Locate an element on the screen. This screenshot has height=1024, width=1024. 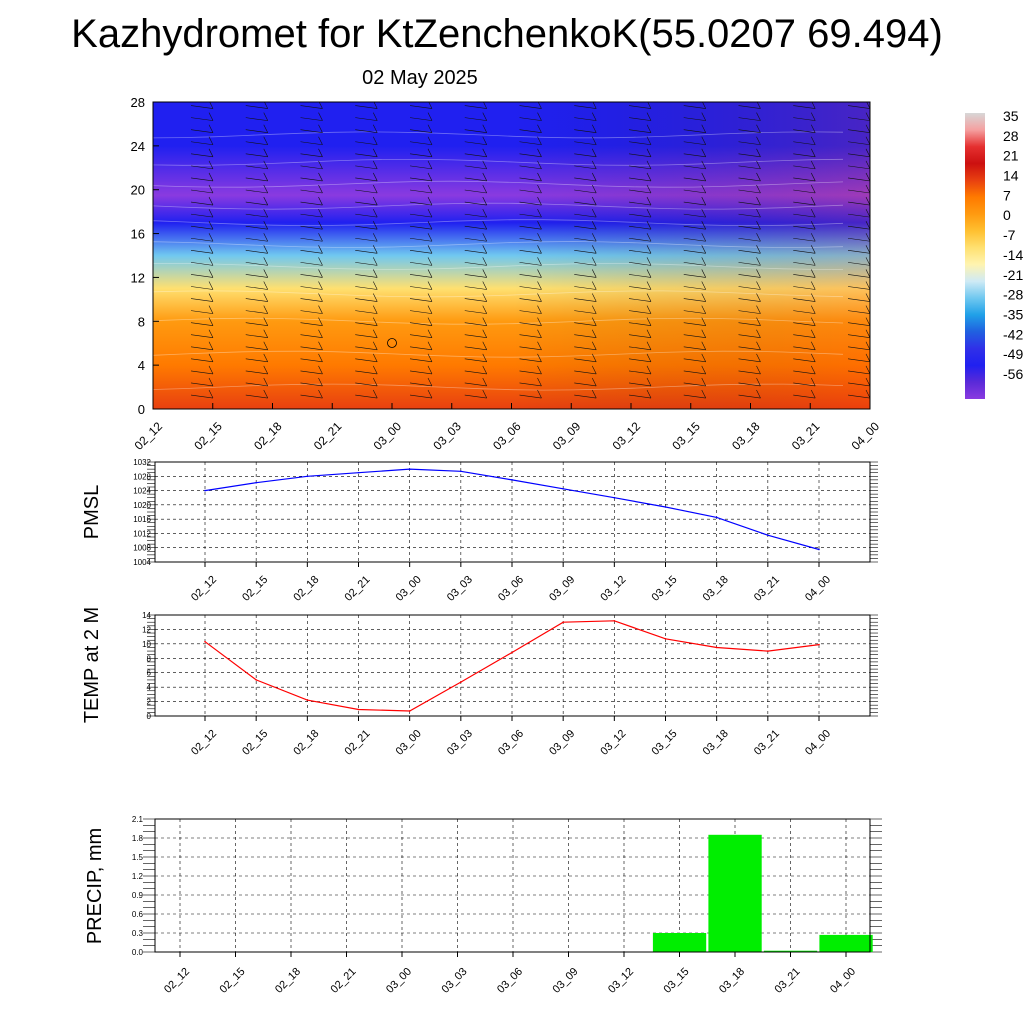
y-tick-label: 0.0 is located at coordinates (138, 952).